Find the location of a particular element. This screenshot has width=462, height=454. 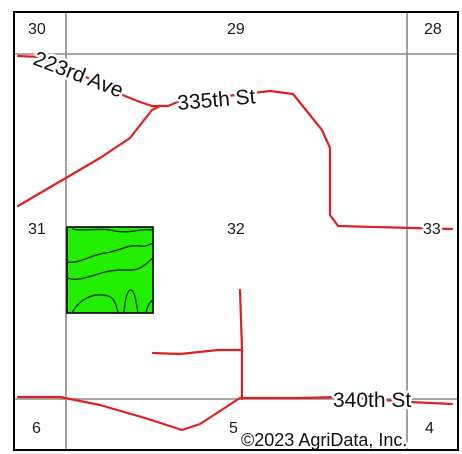

section-label: 32 is located at coordinates (236, 229).